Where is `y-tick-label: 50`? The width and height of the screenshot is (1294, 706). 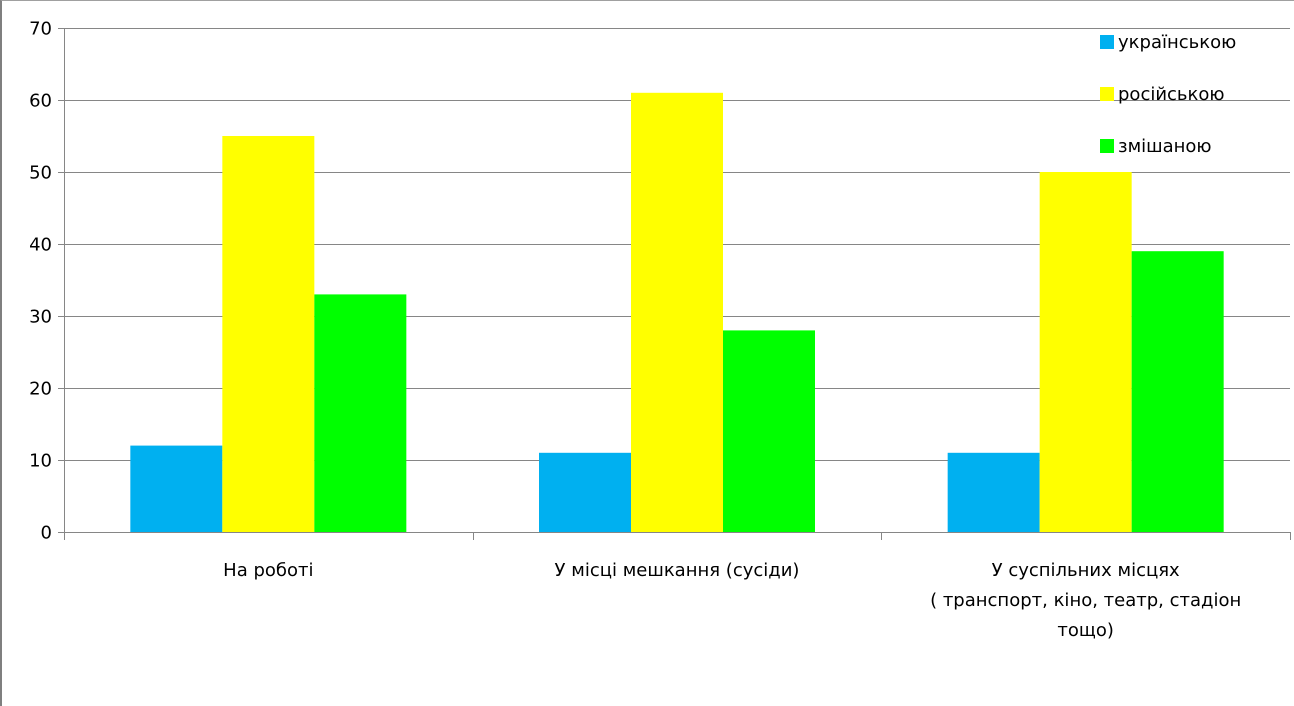 y-tick-label: 50 is located at coordinates (40, 173).